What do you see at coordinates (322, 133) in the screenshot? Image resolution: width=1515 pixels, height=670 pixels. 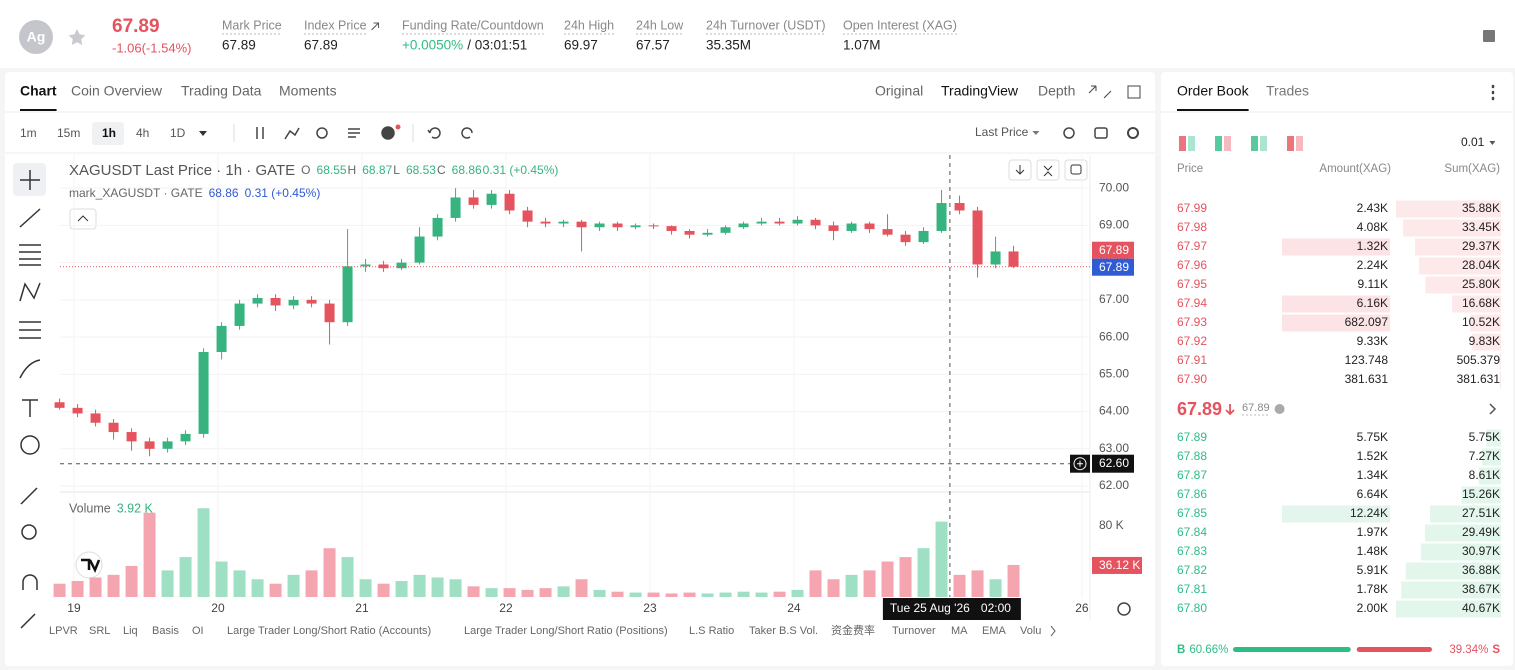 I see `replay-icon` at bounding box center [322, 133].